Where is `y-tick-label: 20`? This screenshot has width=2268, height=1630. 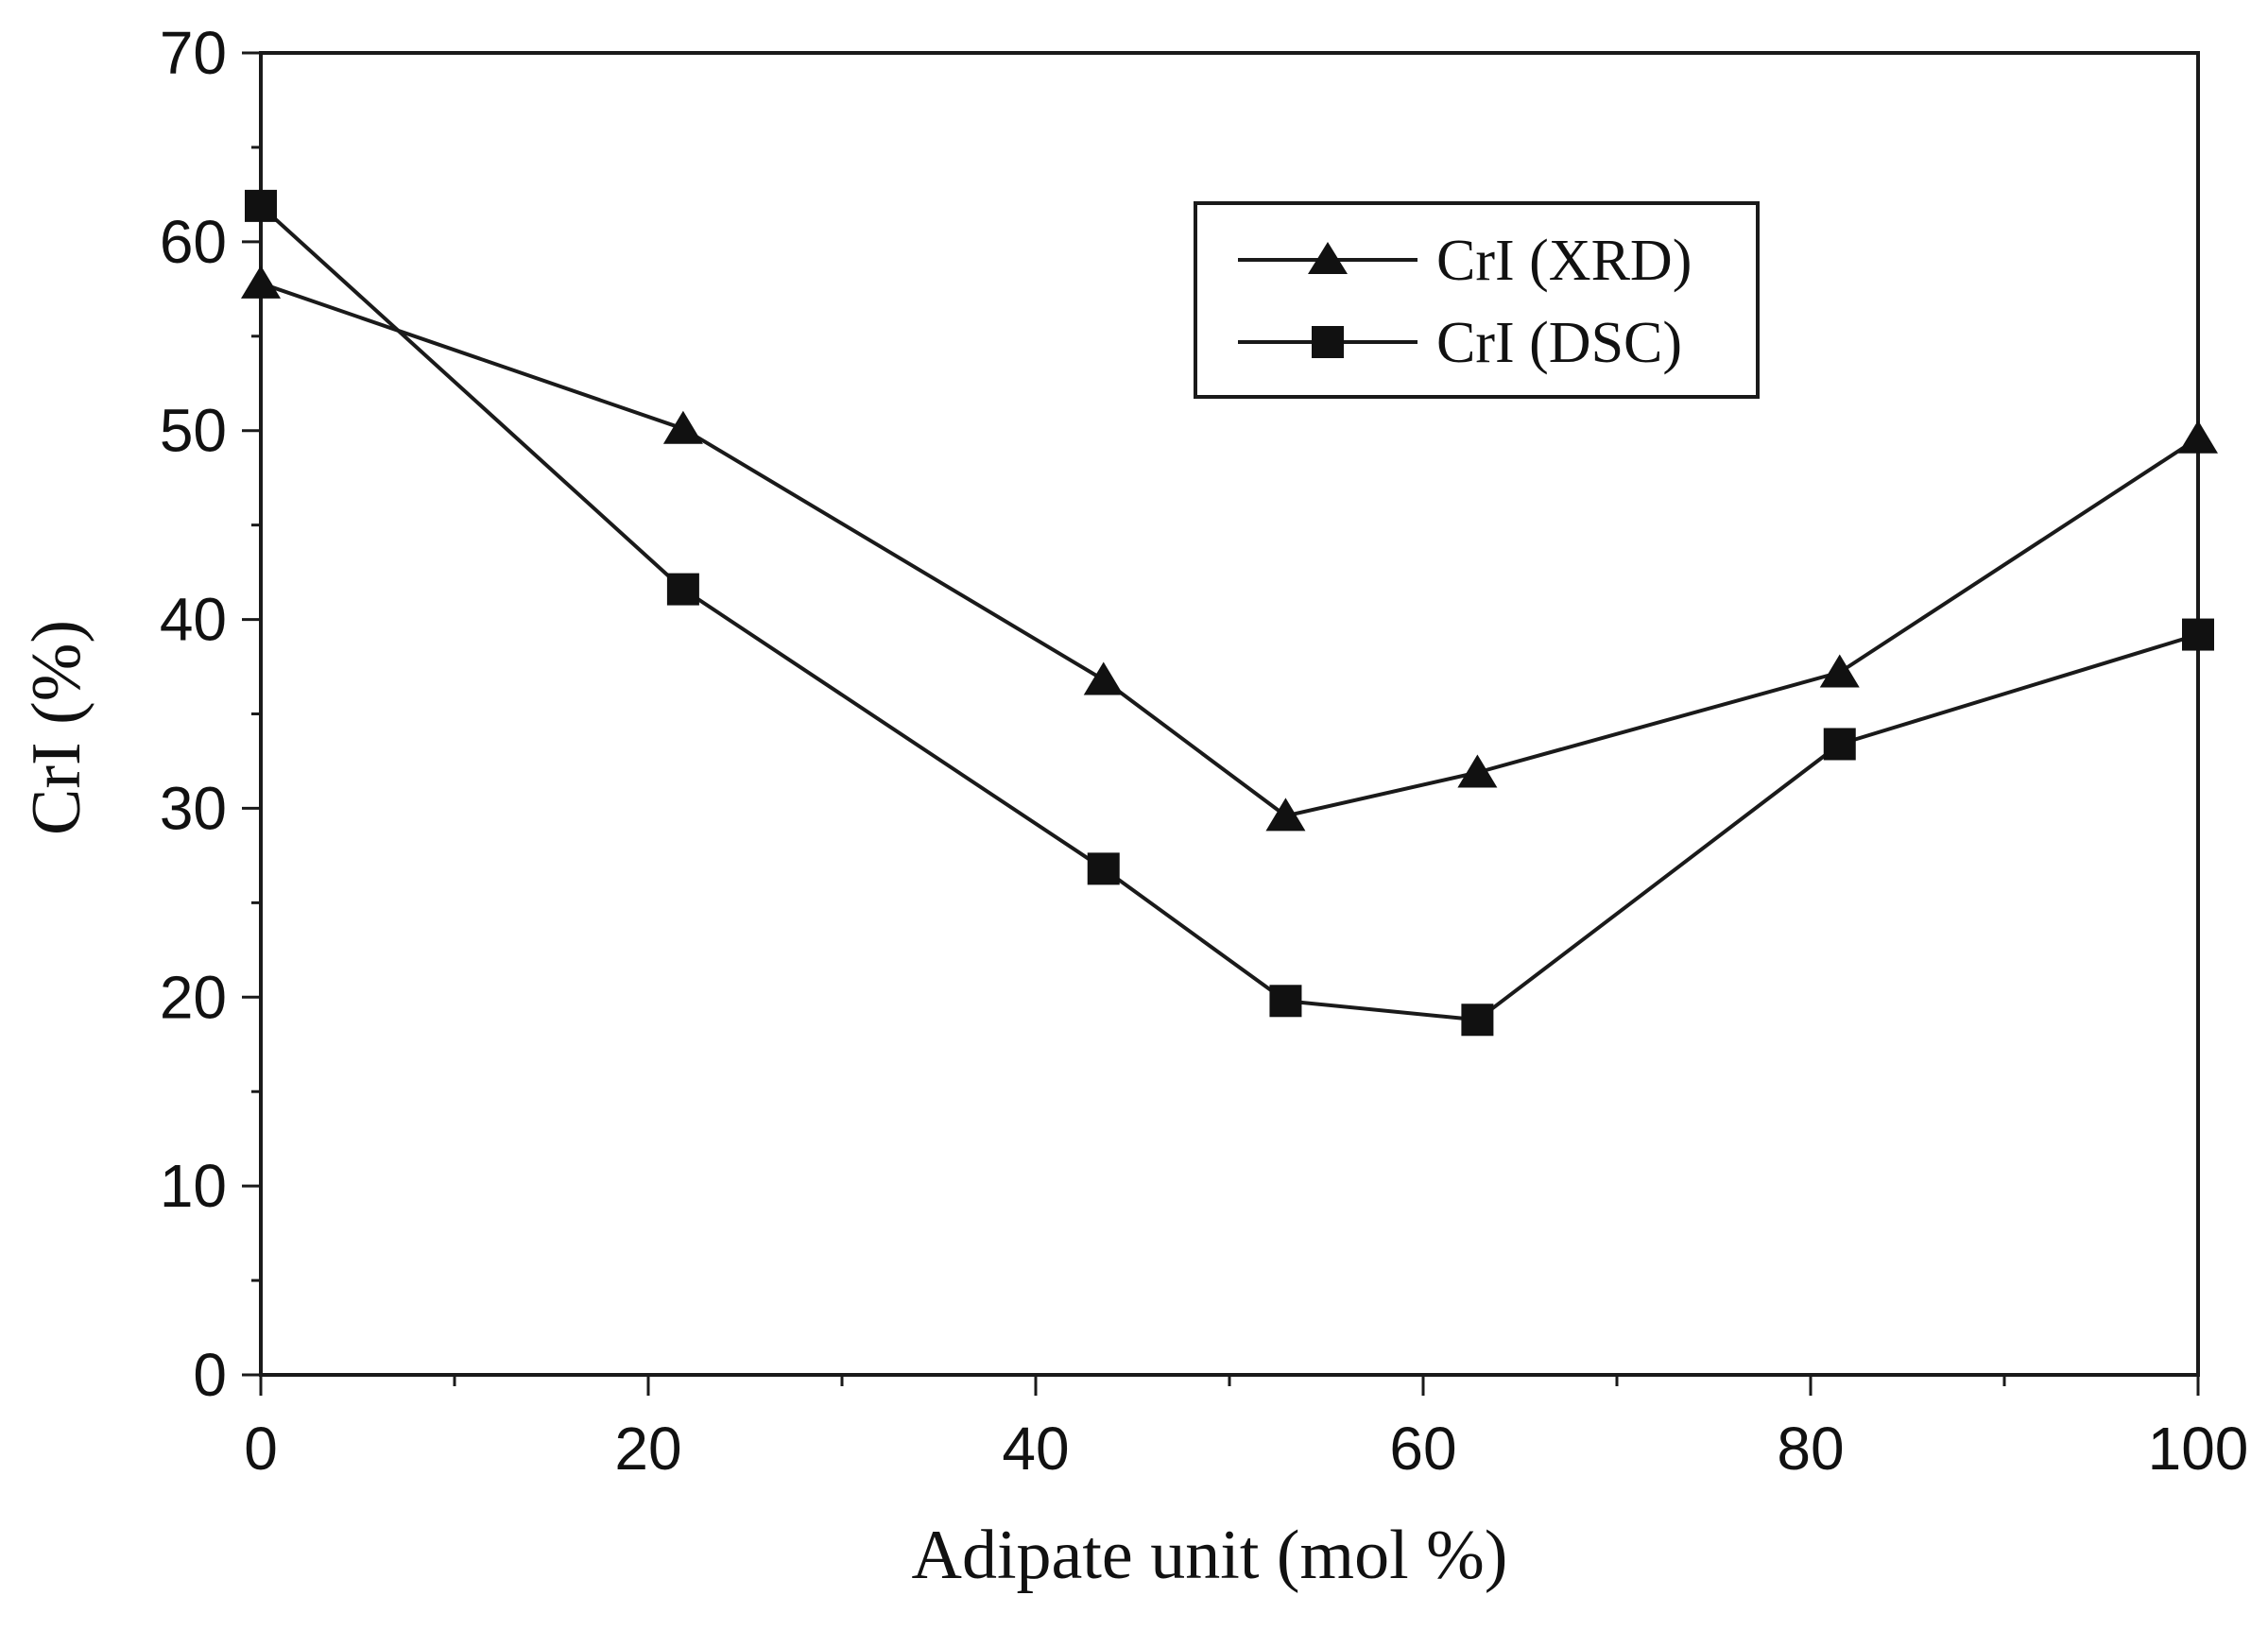 y-tick-label: 20 is located at coordinates (193, 997).